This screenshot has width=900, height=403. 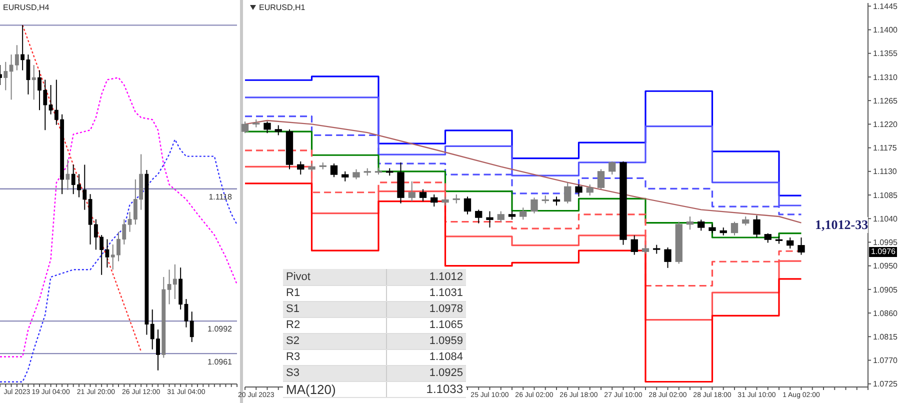 What do you see at coordinates (885, 266) in the screenshot?
I see `y-tick-label: 1.0950` at bounding box center [885, 266].